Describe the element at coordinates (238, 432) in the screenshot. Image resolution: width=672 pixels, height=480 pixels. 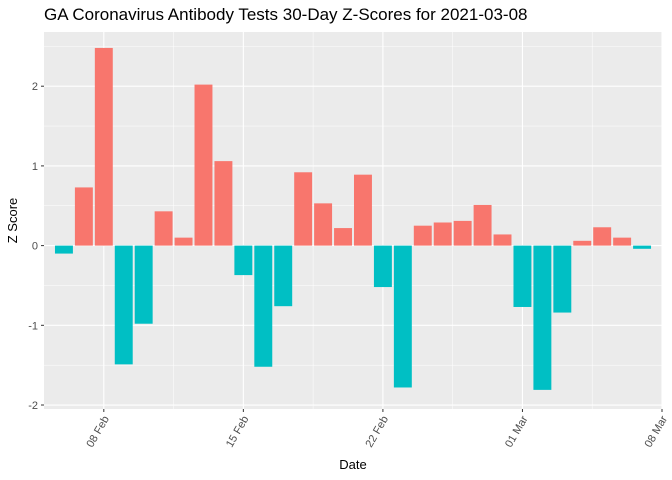
I see `x-tick-label: 15 Feb` at that location.